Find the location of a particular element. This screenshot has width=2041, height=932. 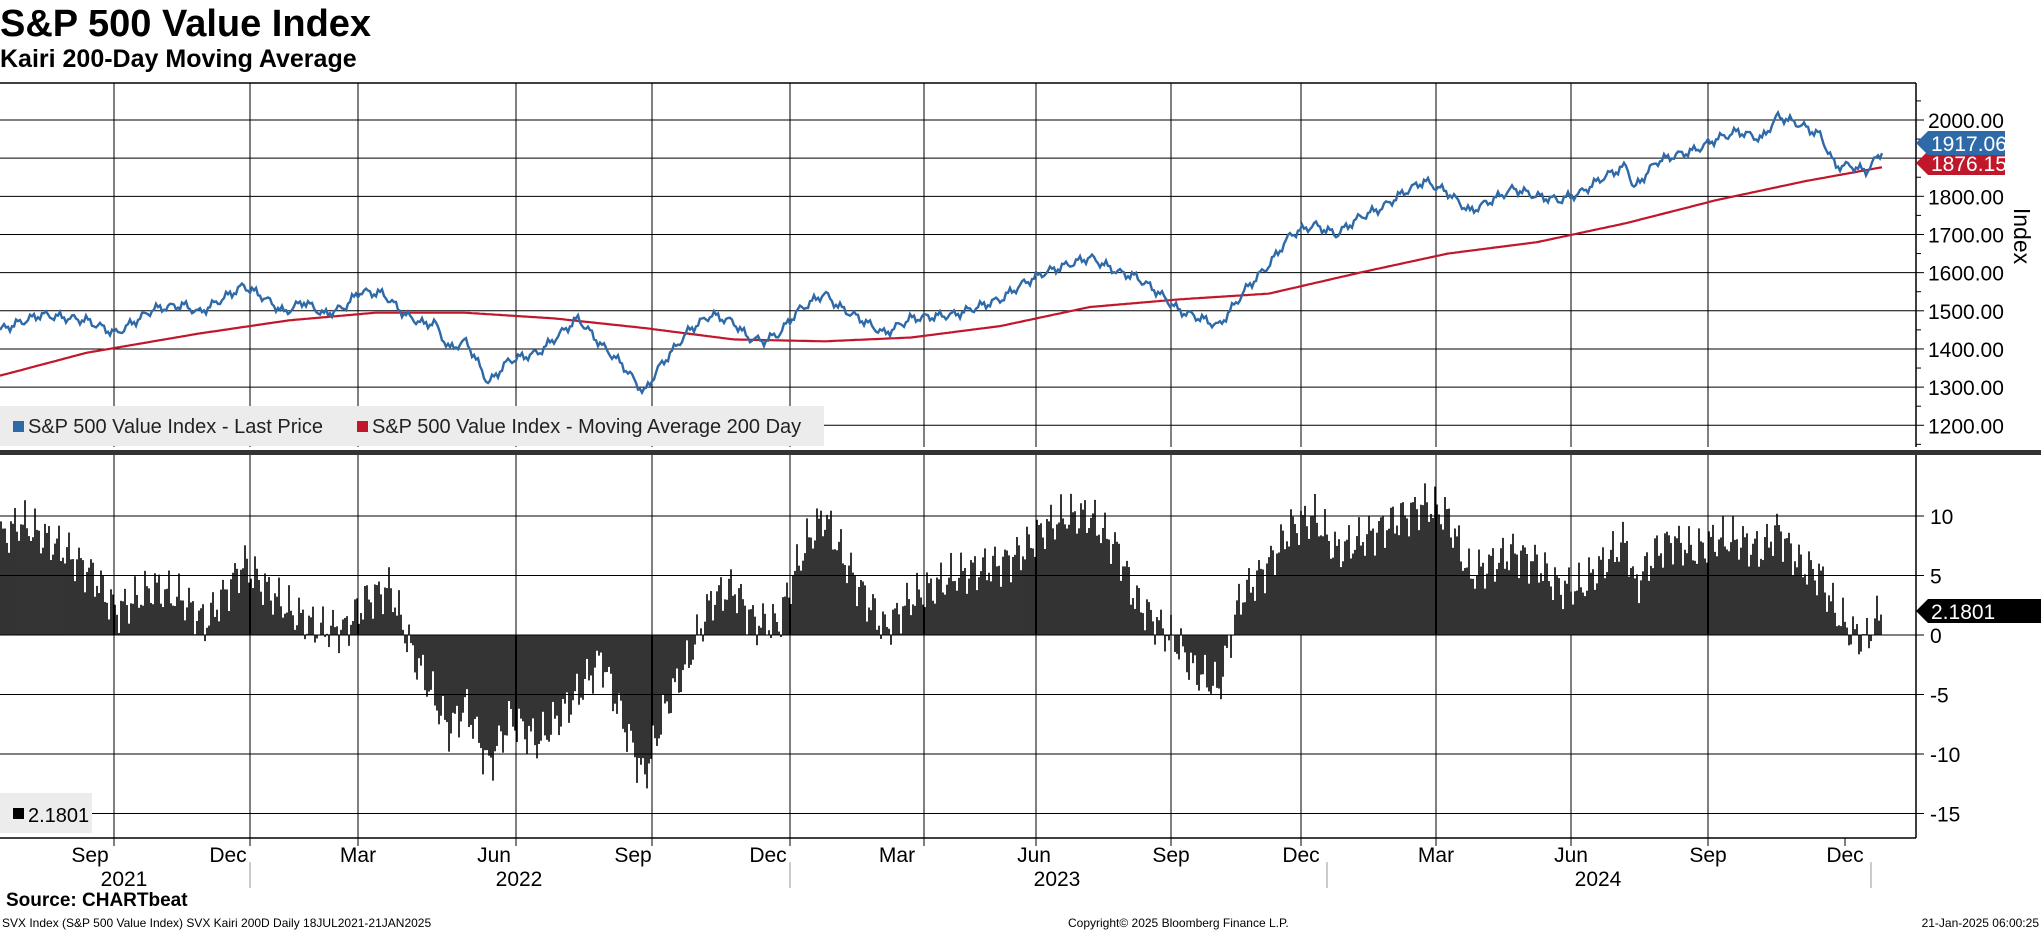

last-price-value-label-bg is located at coordinates (1960, 143).